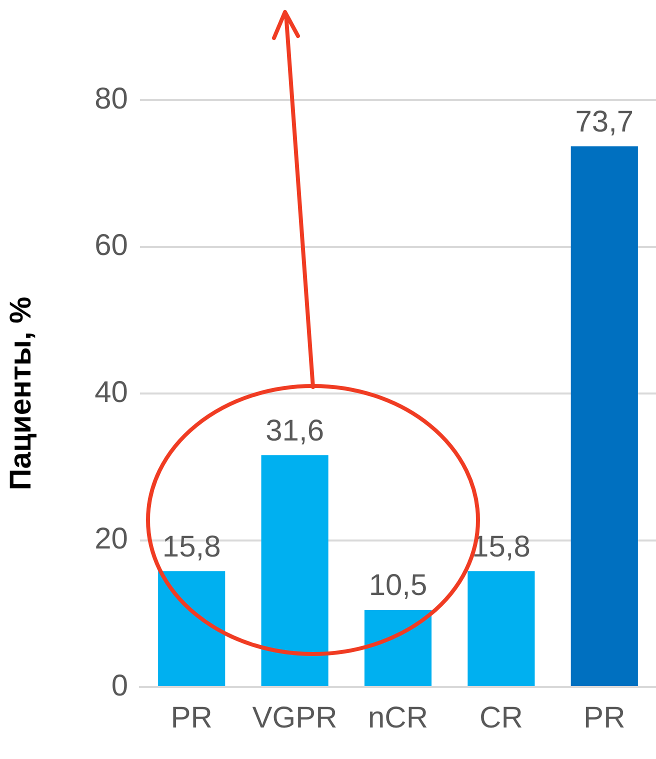 This screenshot has width=656, height=759. I want to click on data-label: 31,6, so click(295, 431).